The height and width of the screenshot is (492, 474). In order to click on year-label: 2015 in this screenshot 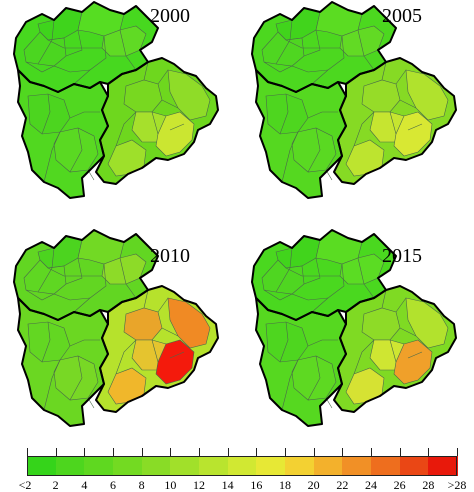, I will do `click(402, 256)`.